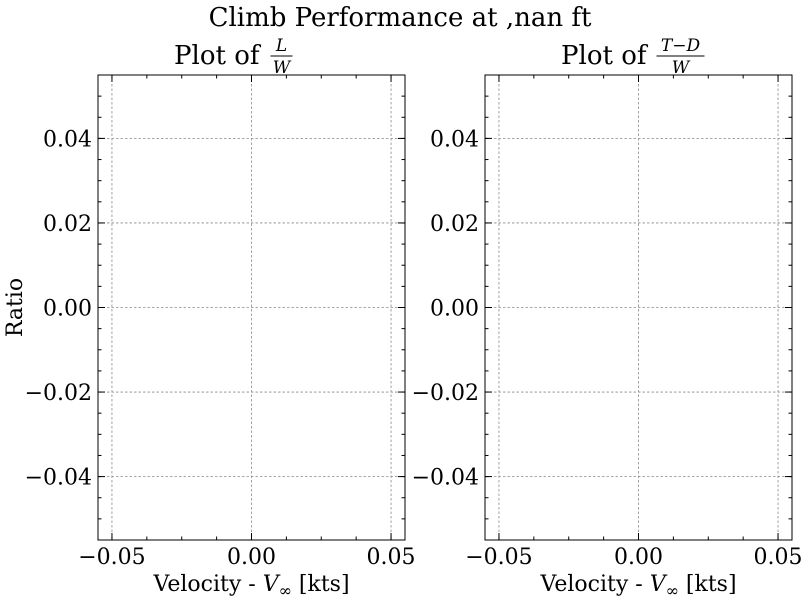 The width and height of the screenshot is (801, 601). What do you see at coordinates (400, 18) in the screenshot?
I see `figure-suptitle: Climb Performance at ,nan ft` at bounding box center [400, 18].